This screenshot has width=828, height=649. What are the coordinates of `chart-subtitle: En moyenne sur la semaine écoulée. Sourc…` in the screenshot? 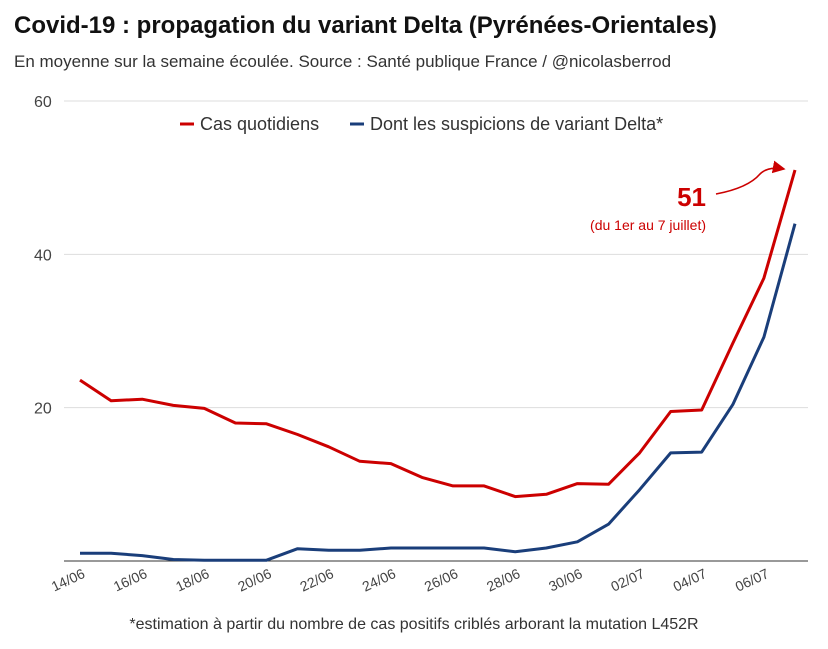 It's located at (343, 61).